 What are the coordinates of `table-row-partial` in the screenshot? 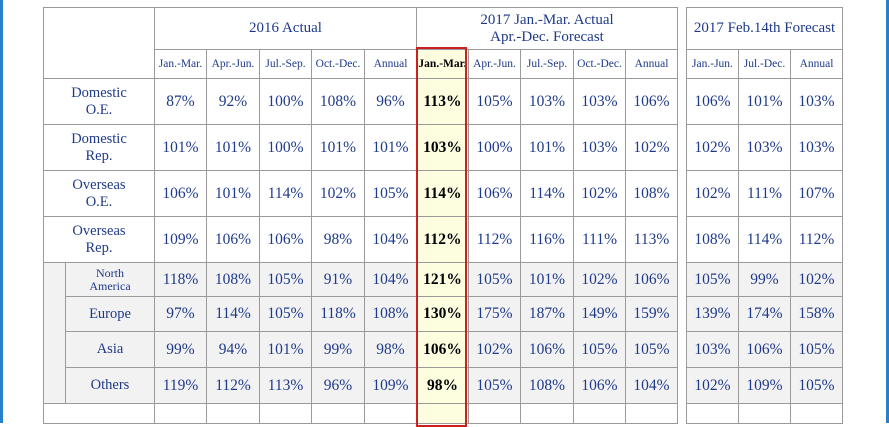 It's located at (443, 413).